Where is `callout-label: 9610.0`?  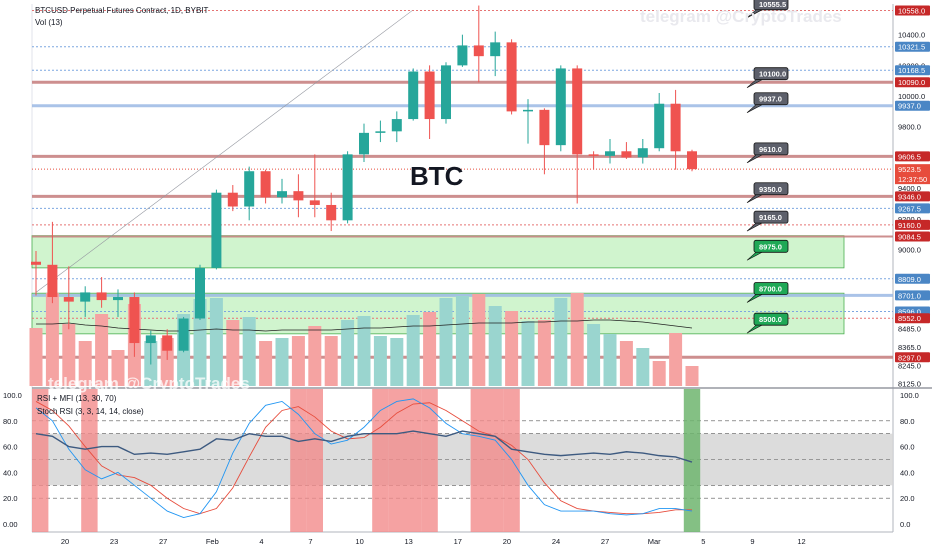 callout-label: 9610.0 is located at coordinates (770, 149).